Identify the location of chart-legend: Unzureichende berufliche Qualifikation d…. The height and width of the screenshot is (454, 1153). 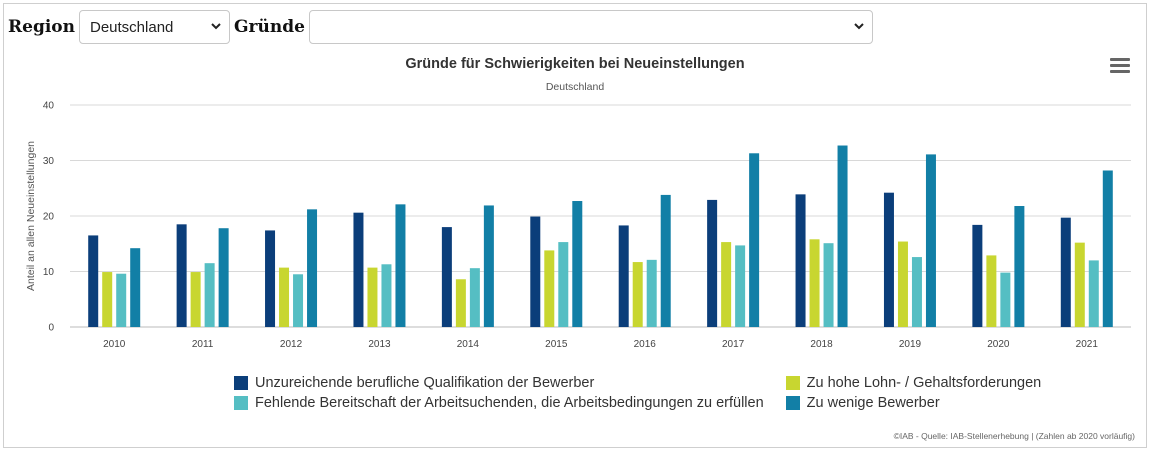
(637, 393).